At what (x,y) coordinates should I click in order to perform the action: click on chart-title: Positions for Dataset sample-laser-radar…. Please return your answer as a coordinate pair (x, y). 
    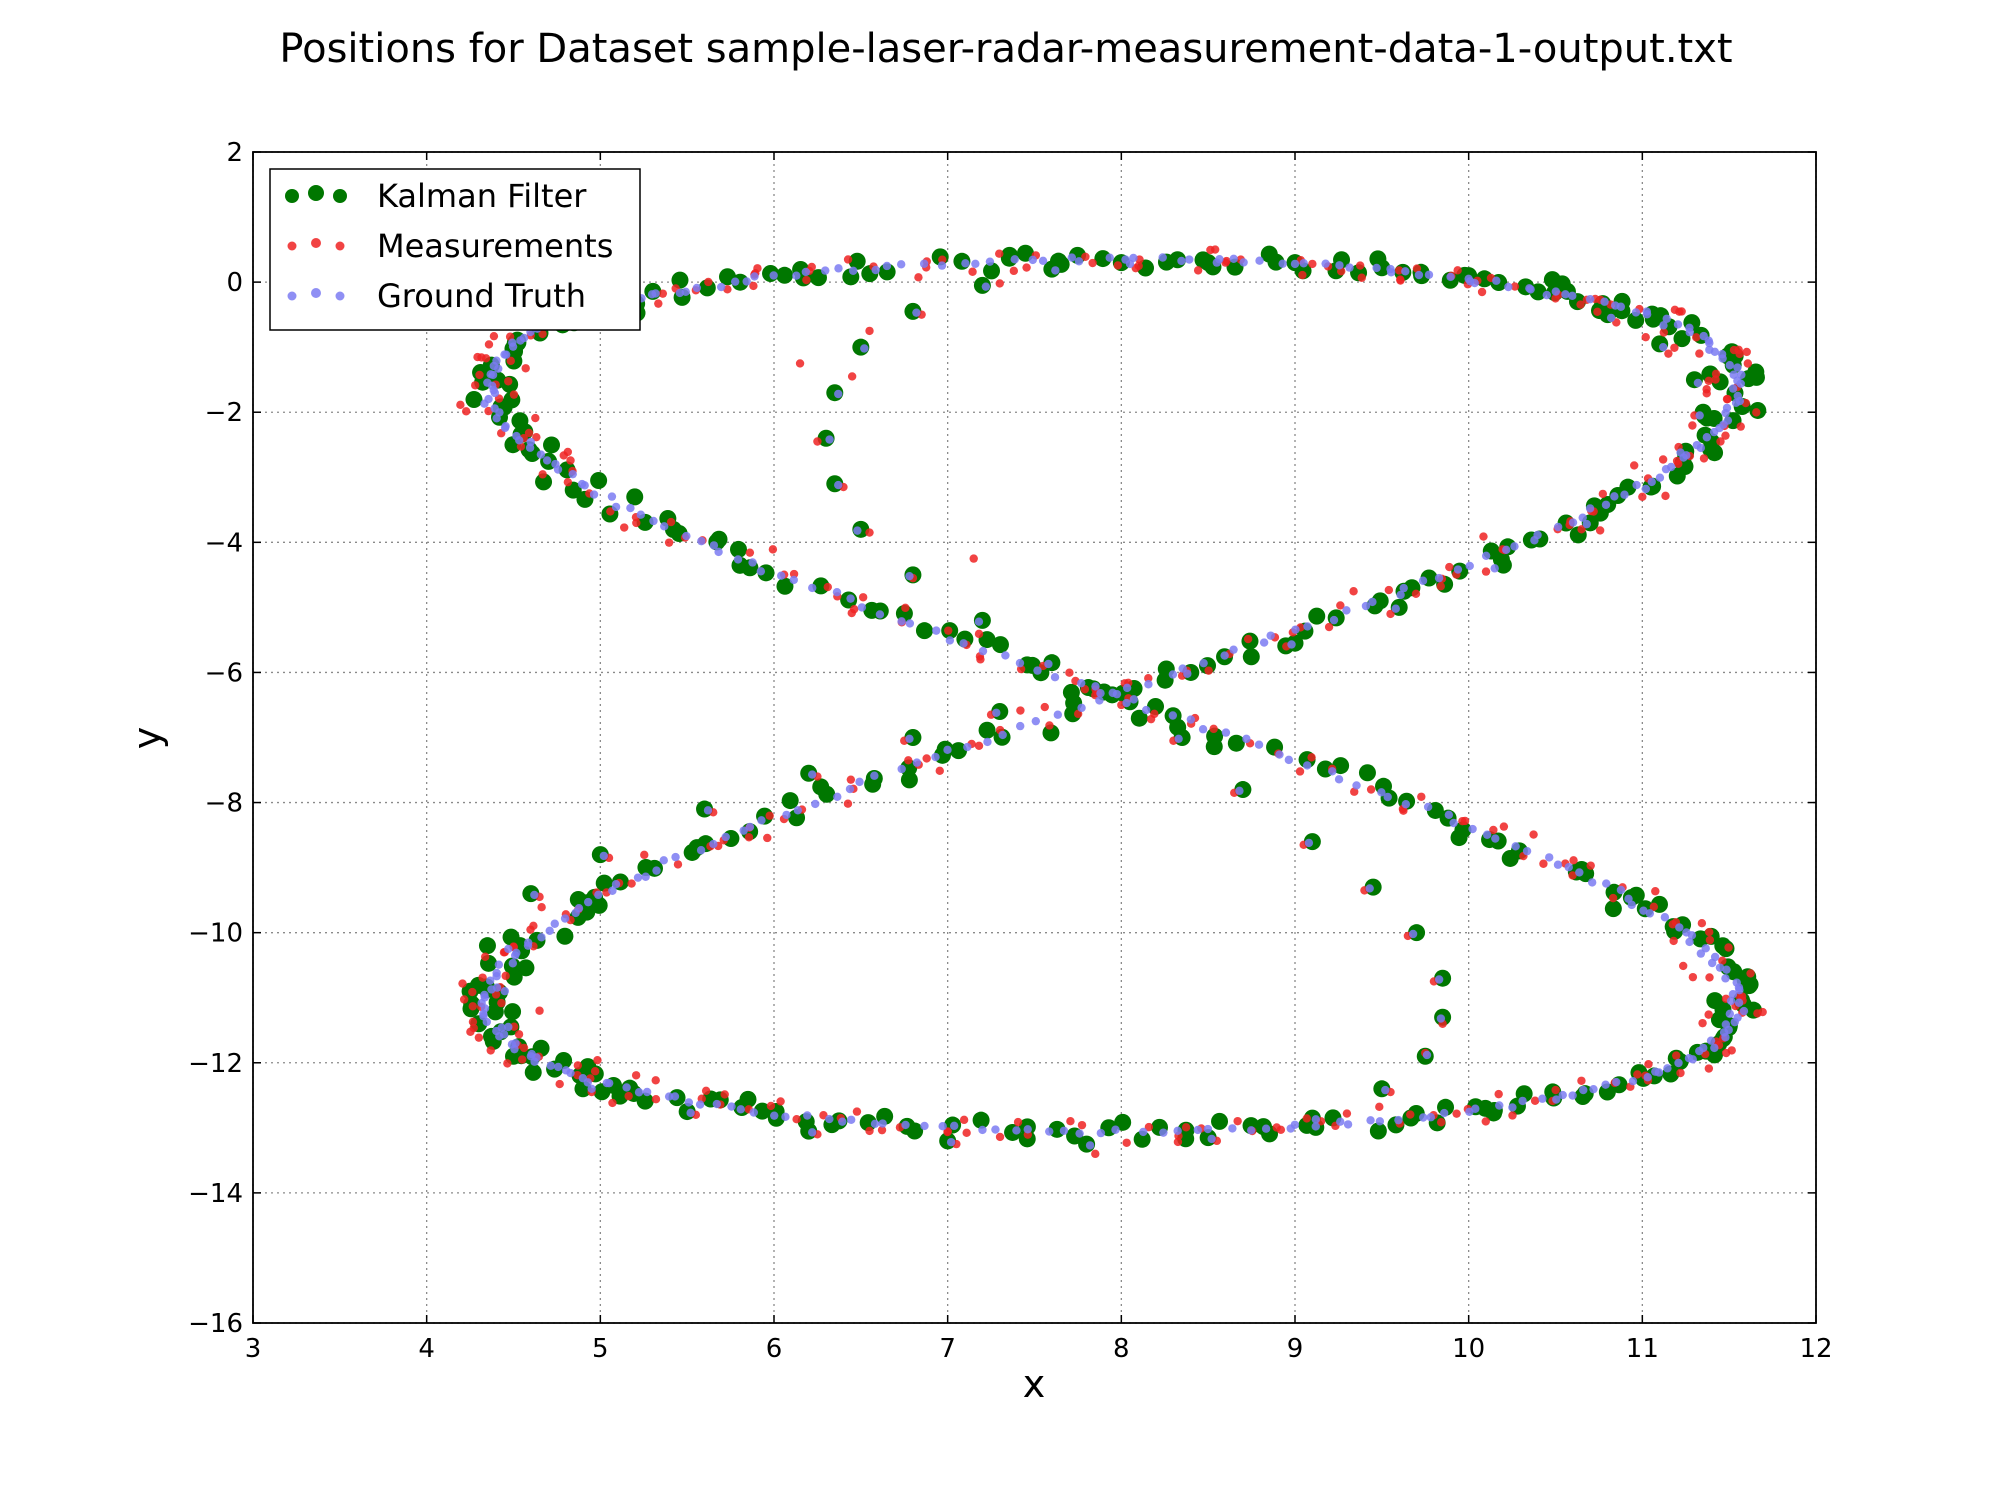
    Looking at the image, I should click on (1005, 49).